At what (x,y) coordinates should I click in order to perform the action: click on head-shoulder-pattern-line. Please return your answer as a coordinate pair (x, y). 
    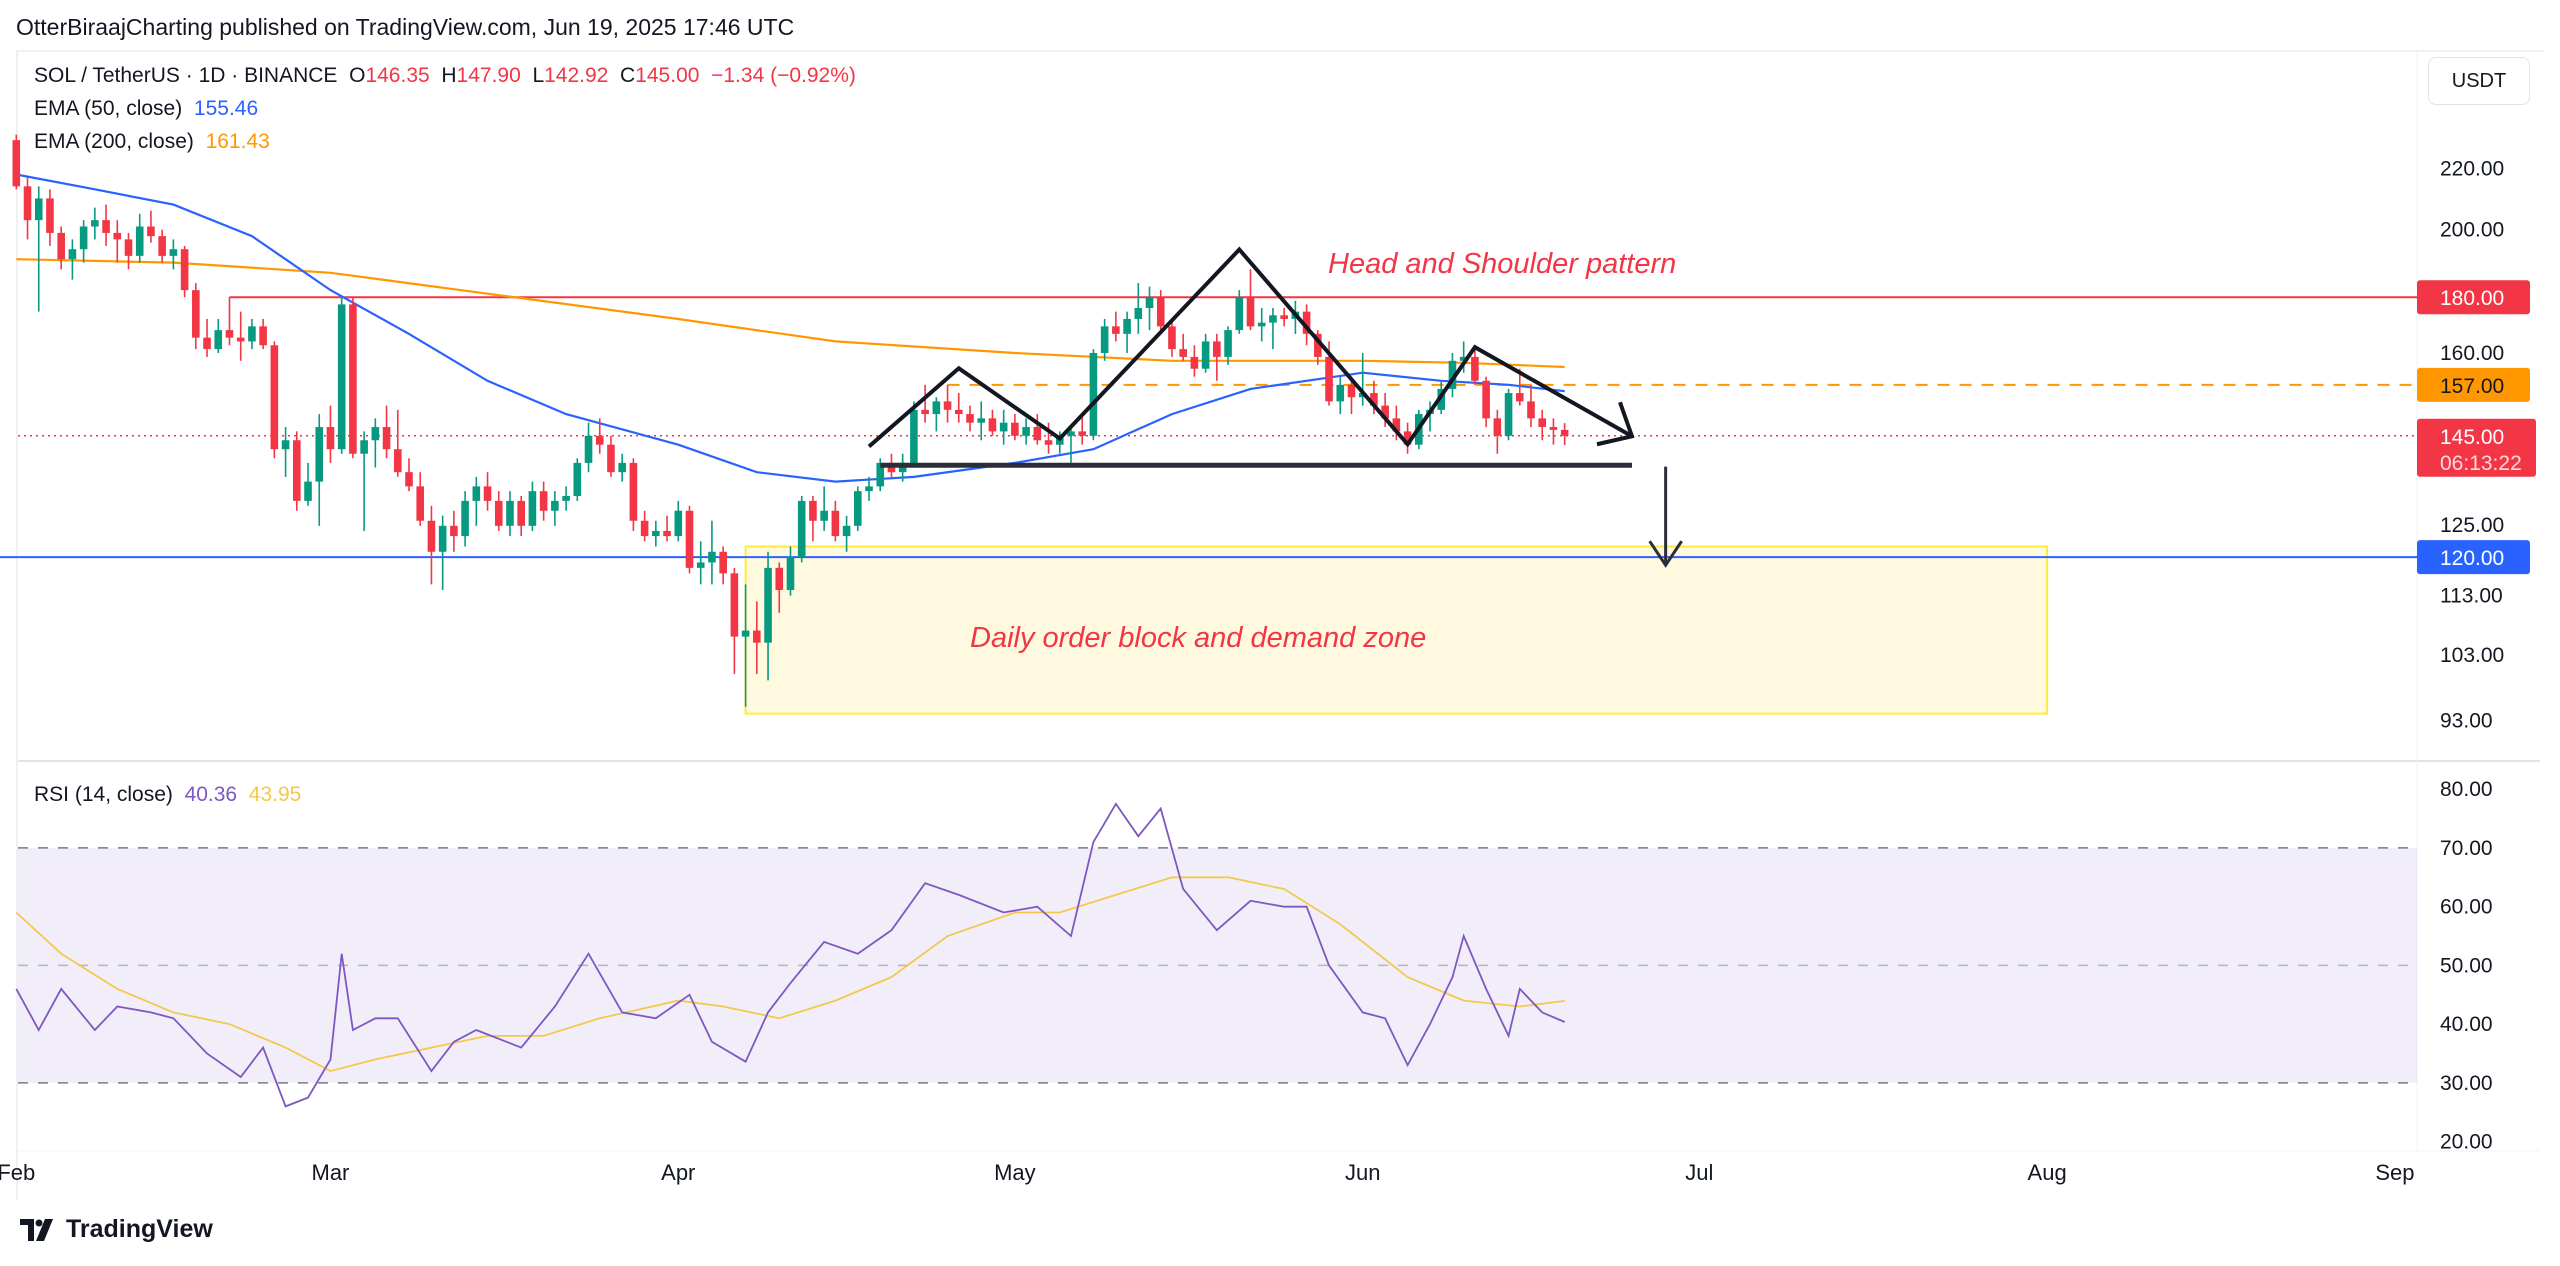
    Looking at the image, I should click on (1250, 347).